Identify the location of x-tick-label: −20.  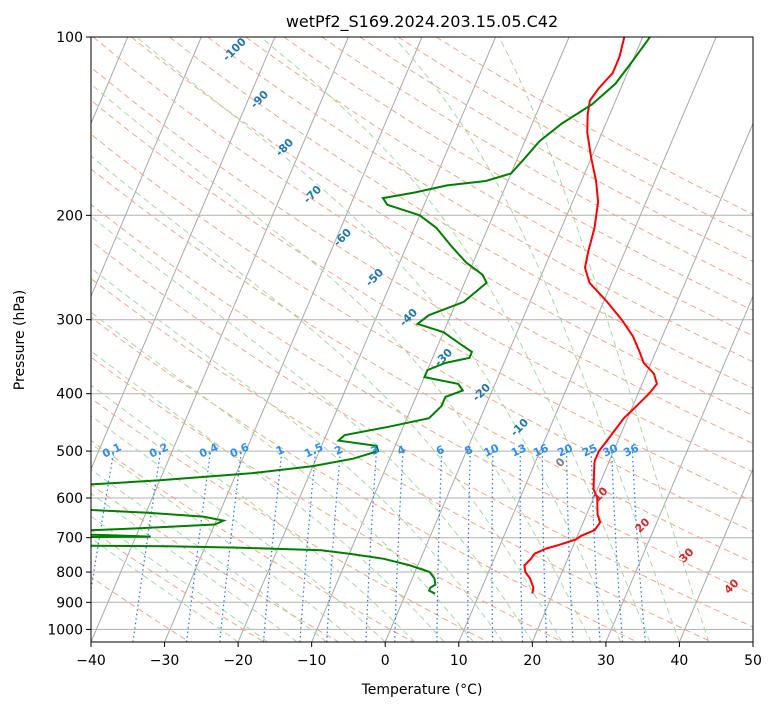
(238, 661).